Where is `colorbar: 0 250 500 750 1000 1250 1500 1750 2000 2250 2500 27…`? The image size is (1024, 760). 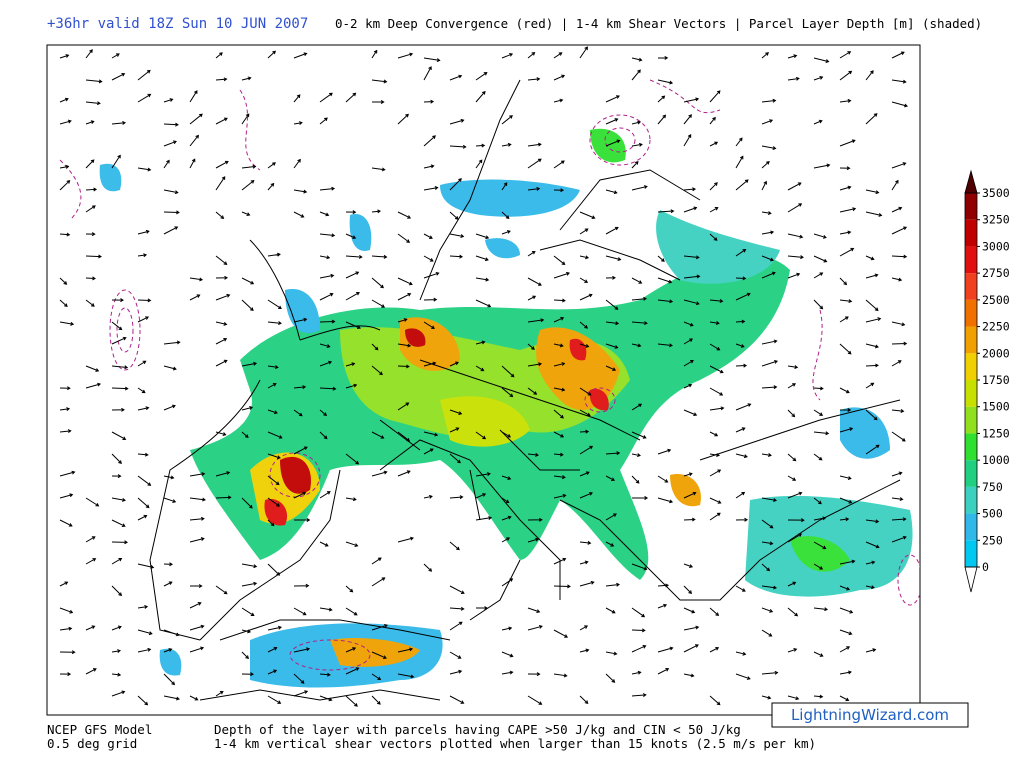
colorbar: 0 250 500 750 1000 1250 1500 1750 2000 2250 2500 27… is located at coordinates (987, 381).